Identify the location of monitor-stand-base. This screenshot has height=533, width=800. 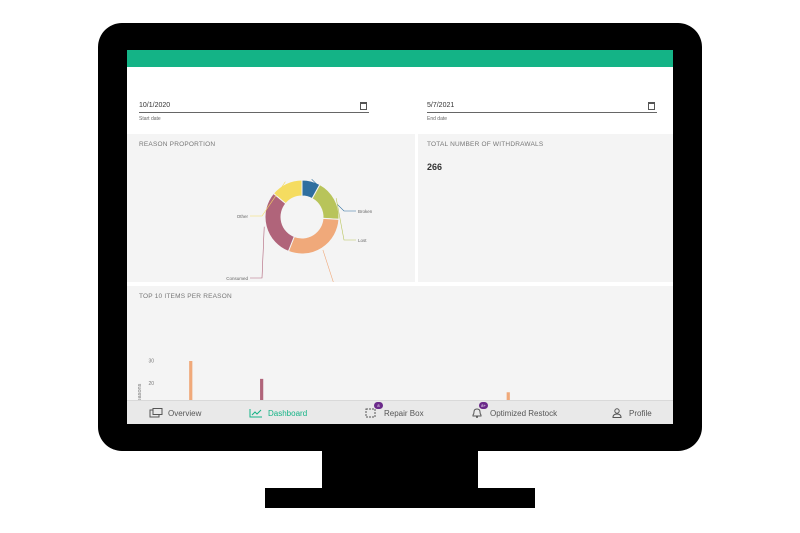
(400, 498).